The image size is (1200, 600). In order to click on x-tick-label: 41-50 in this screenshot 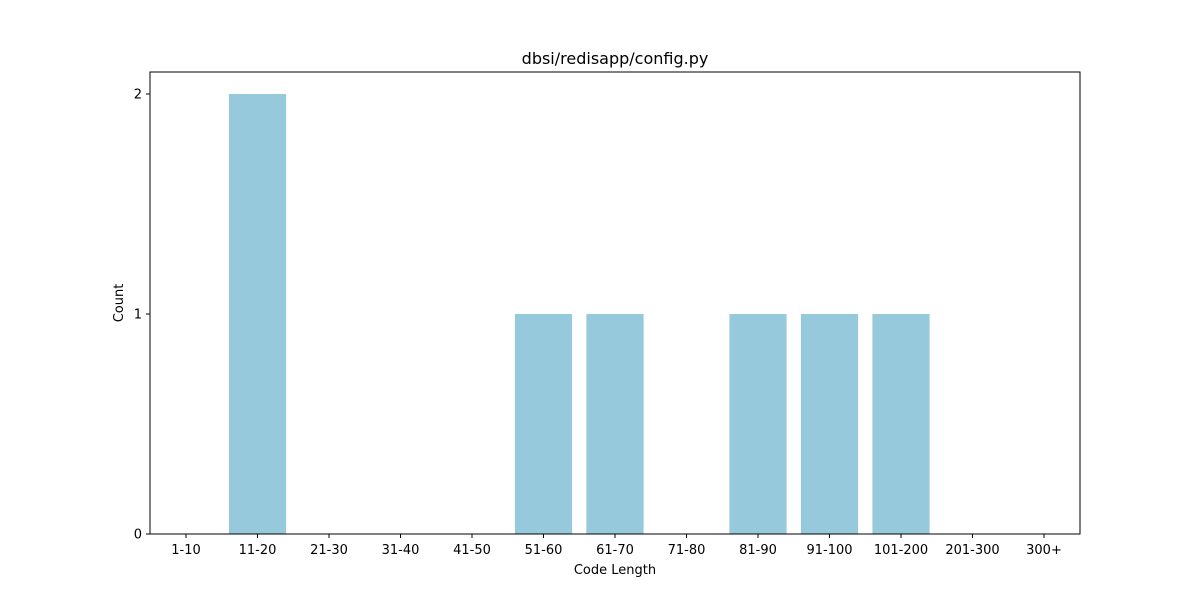, I will do `click(472, 550)`.